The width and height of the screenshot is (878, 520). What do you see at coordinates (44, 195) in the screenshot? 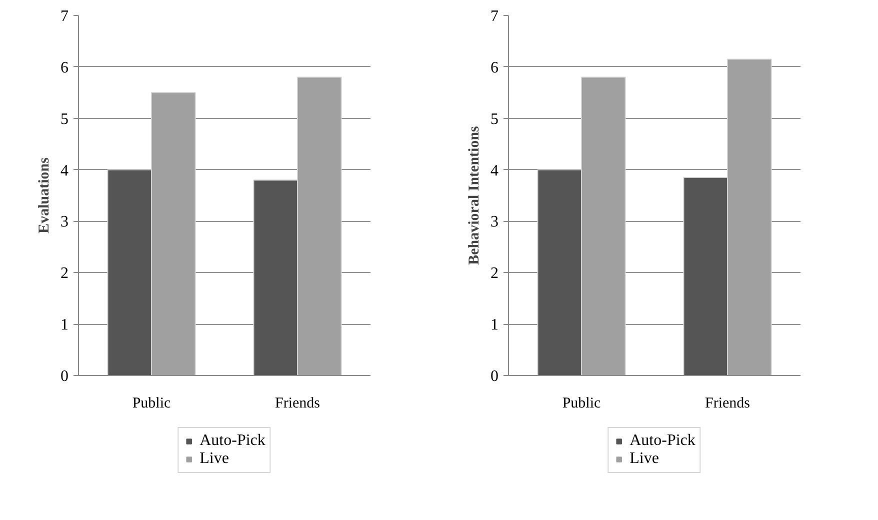
I see `y-axis-title: Evaluations` at bounding box center [44, 195].